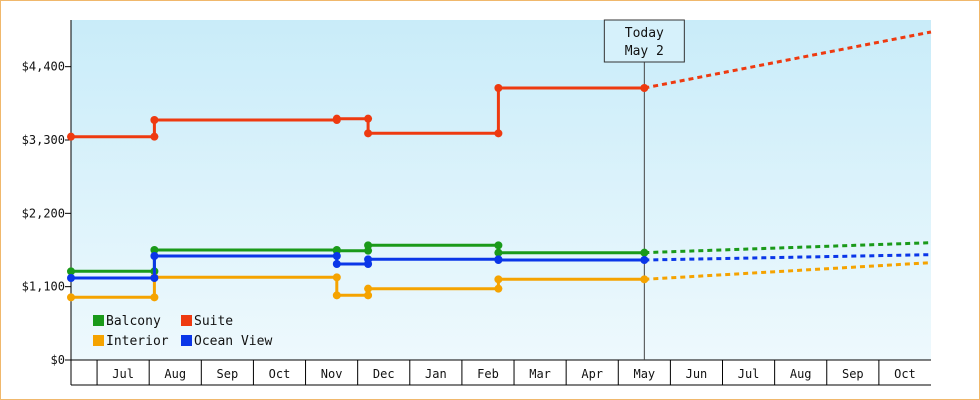  Describe the element at coordinates (186, 320) in the screenshot. I see `legend-swatch-suite` at that location.